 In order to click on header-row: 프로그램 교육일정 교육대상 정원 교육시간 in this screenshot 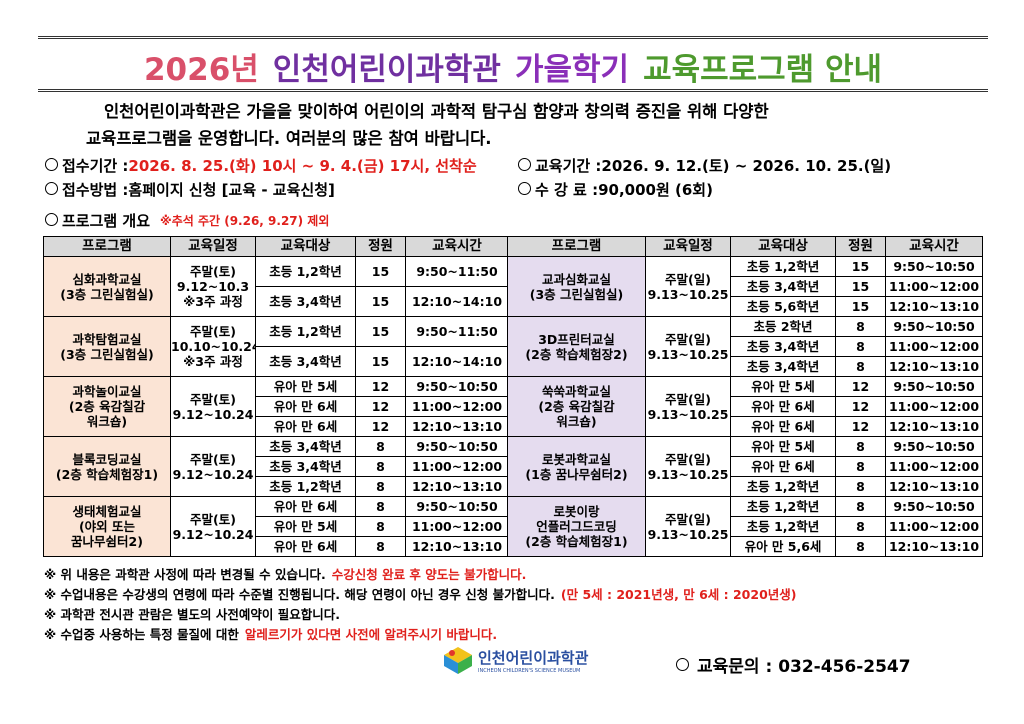, I will do `click(276, 246)`.